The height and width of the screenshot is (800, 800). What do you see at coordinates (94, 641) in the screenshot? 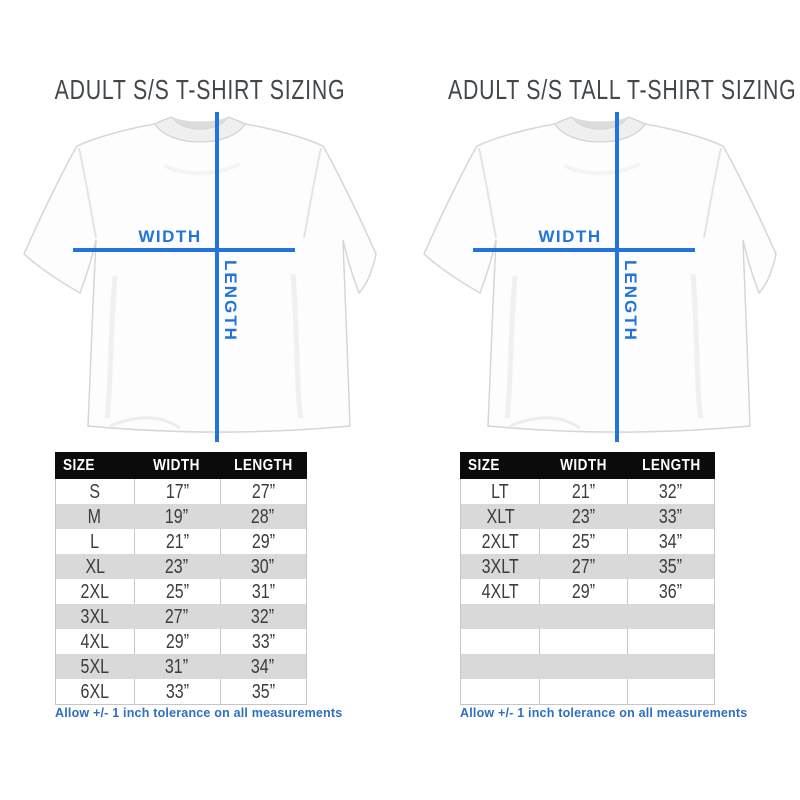
I see `size-cell: 4XL` at bounding box center [94, 641].